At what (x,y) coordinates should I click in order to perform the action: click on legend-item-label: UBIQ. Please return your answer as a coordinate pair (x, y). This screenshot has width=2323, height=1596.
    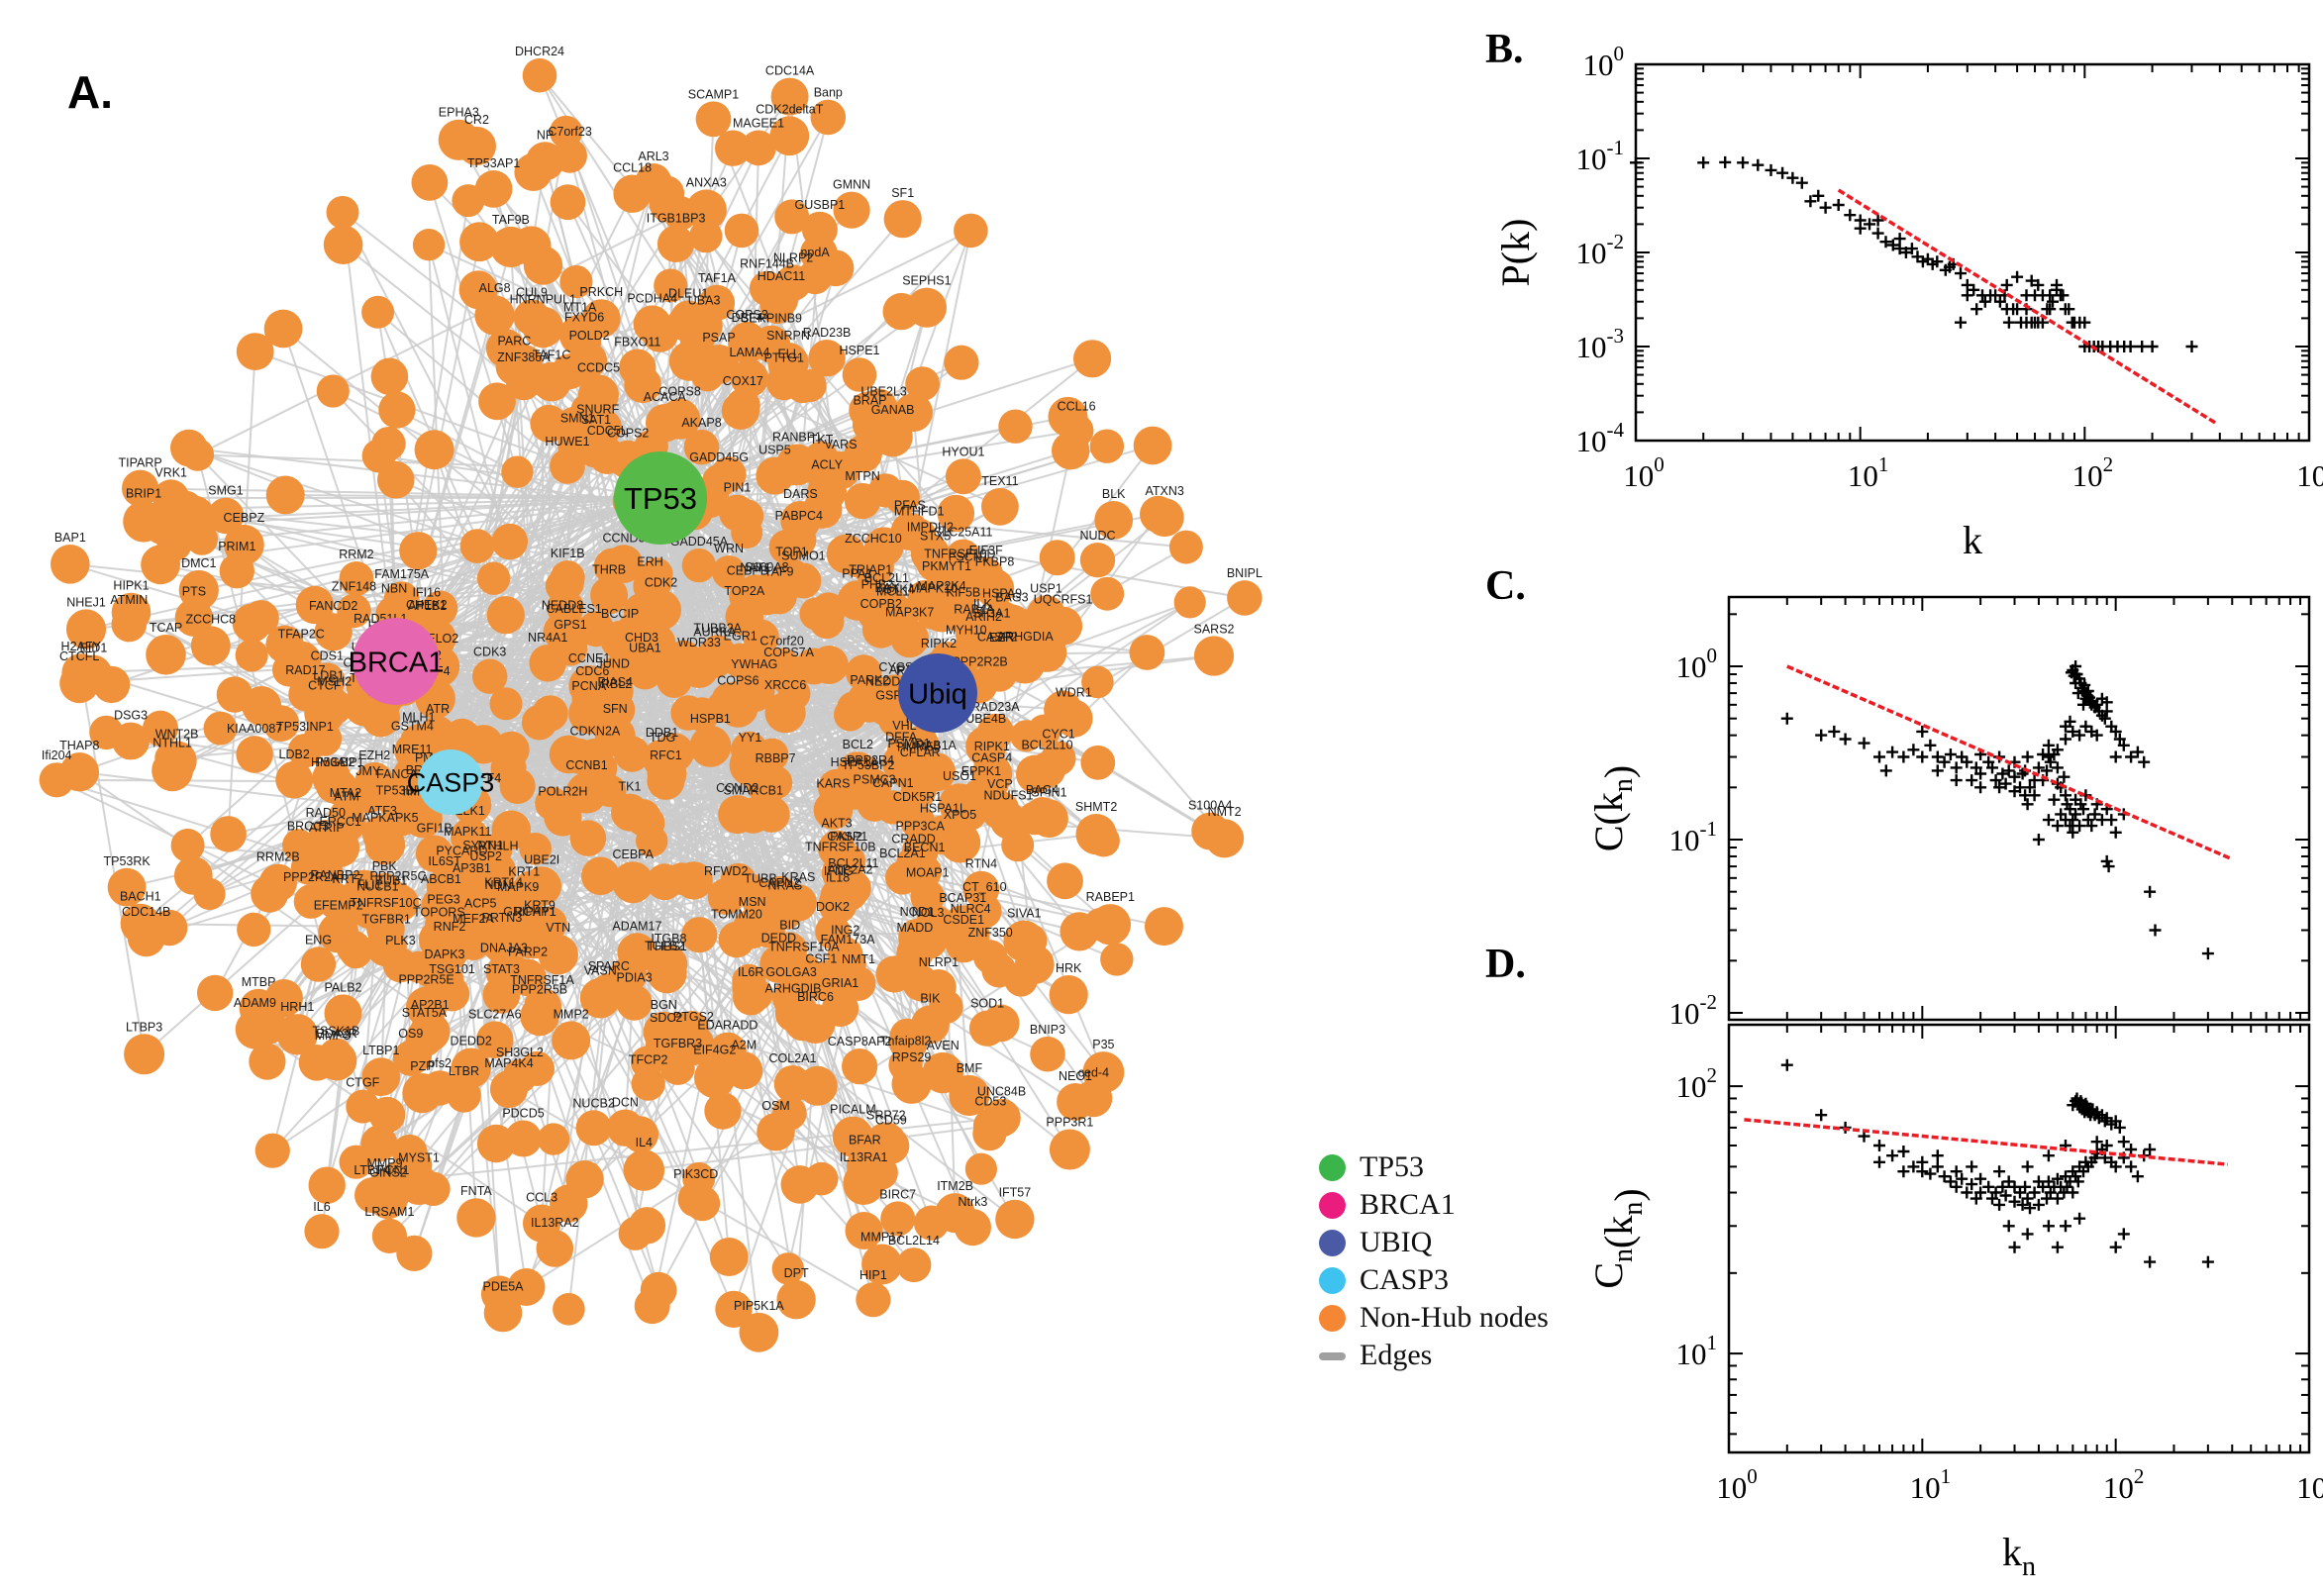
    Looking at the image, I should click on (1396, 1242).